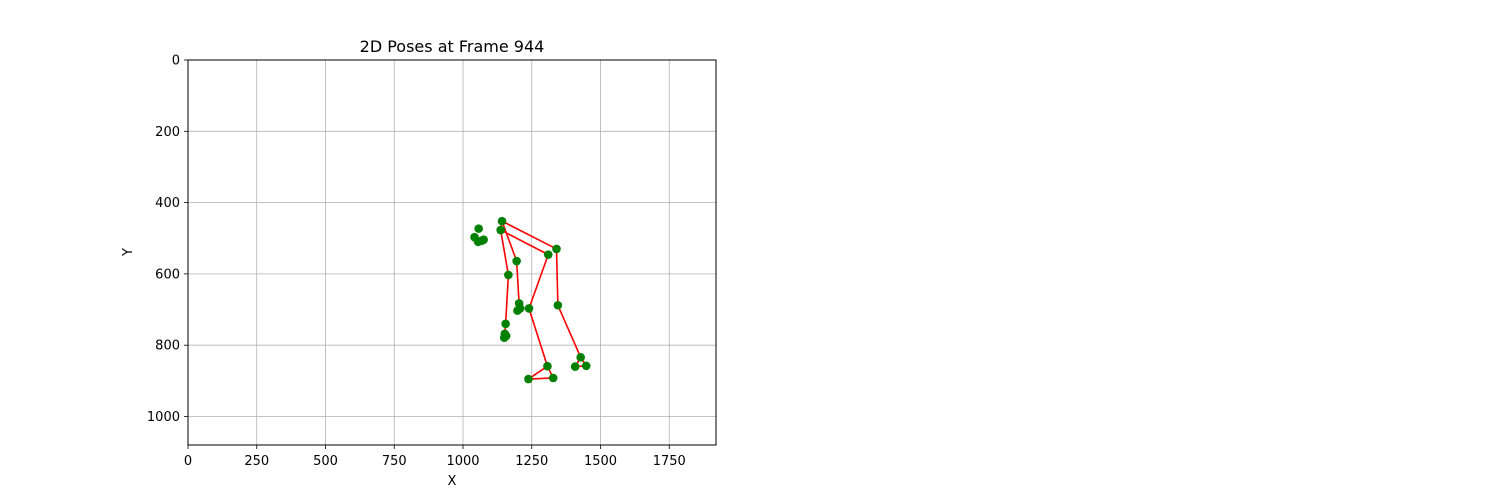 The height and width of the screenshot is (500, 1500). Describe the element at coordinates (167, 274) in the screenshot. I see `y-tick-label: 600` at that location.